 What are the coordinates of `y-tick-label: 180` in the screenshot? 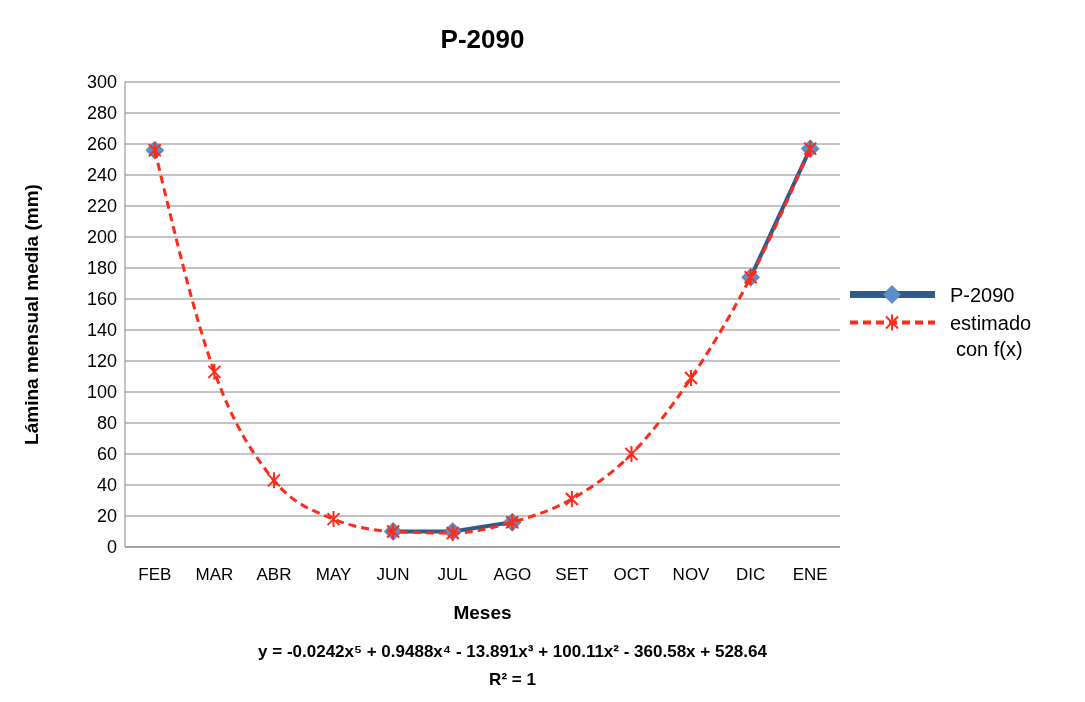 It's located at (101, 268).